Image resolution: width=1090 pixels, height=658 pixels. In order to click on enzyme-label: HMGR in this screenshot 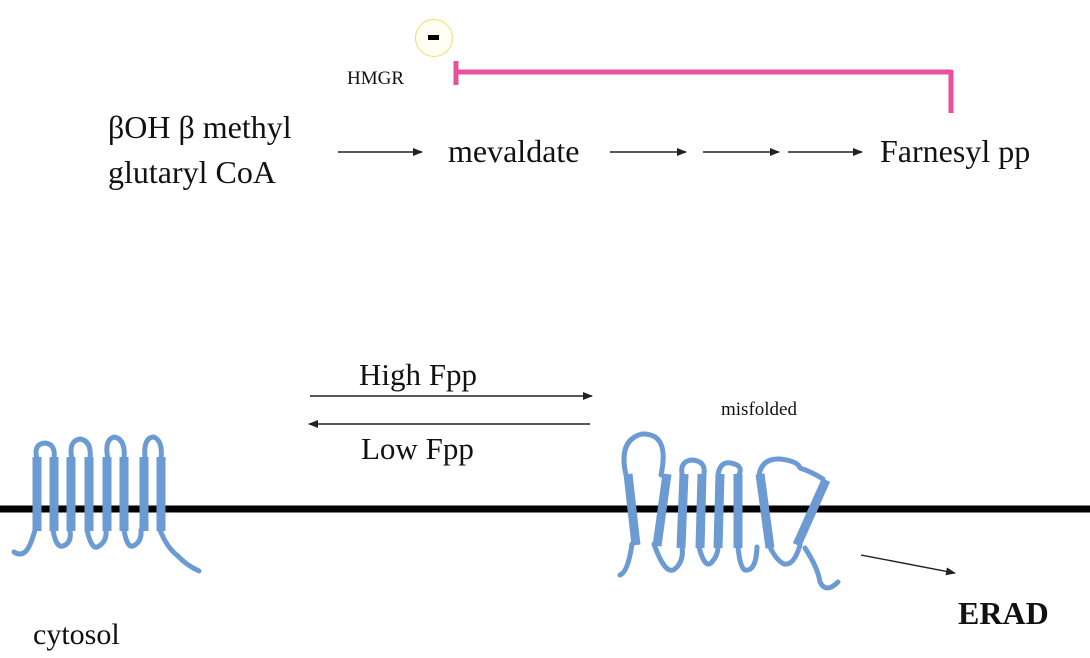, I will do `click(376, 78)`.